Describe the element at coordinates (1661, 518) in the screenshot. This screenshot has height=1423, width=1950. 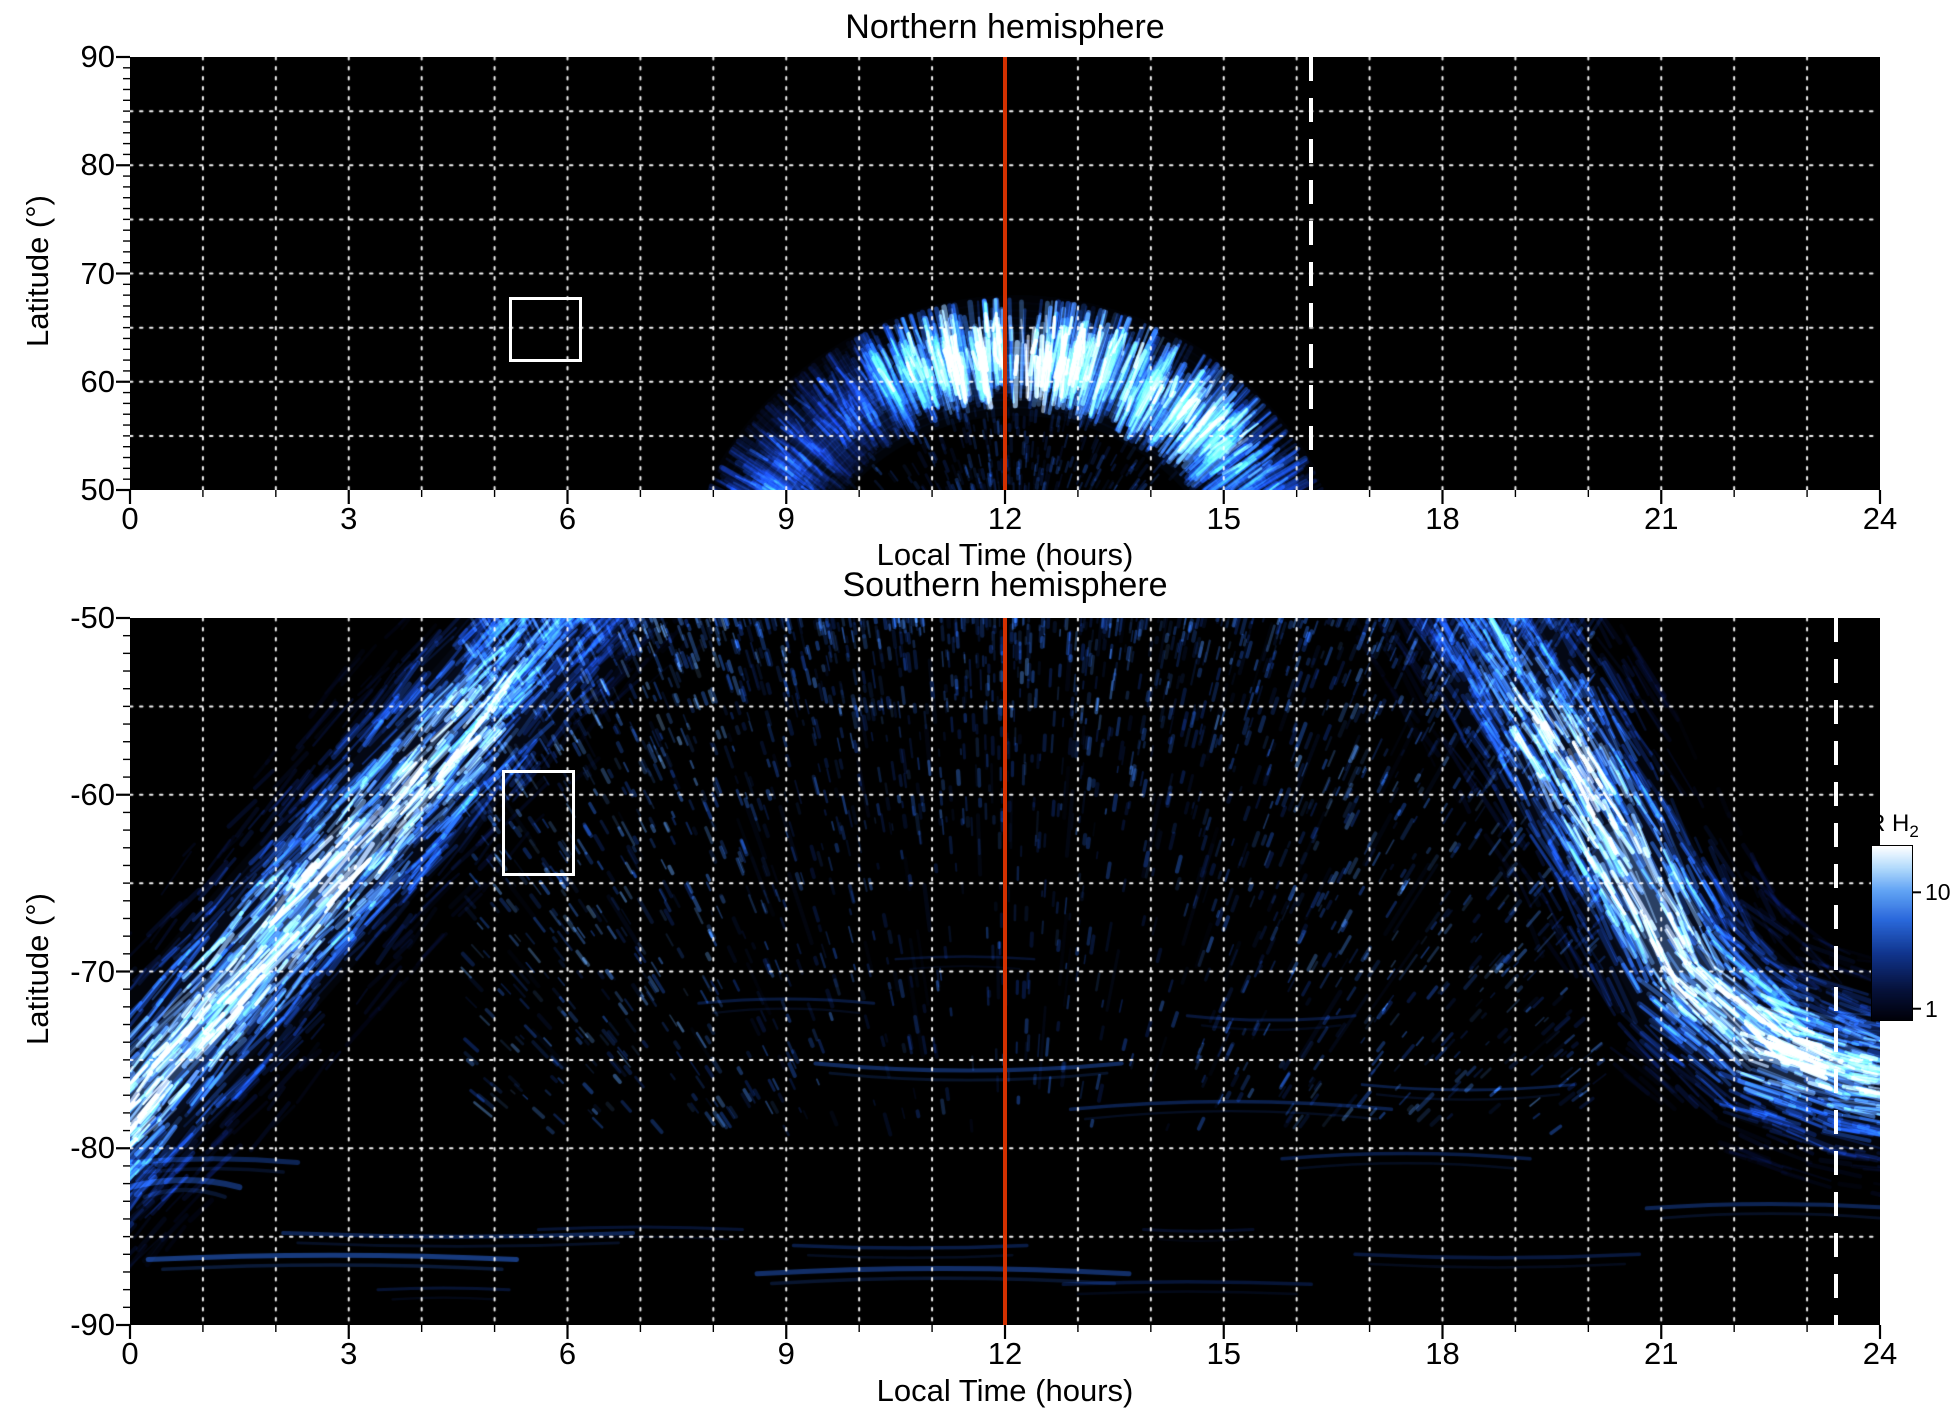
I see `north-x-tick-label: 21` at that location.